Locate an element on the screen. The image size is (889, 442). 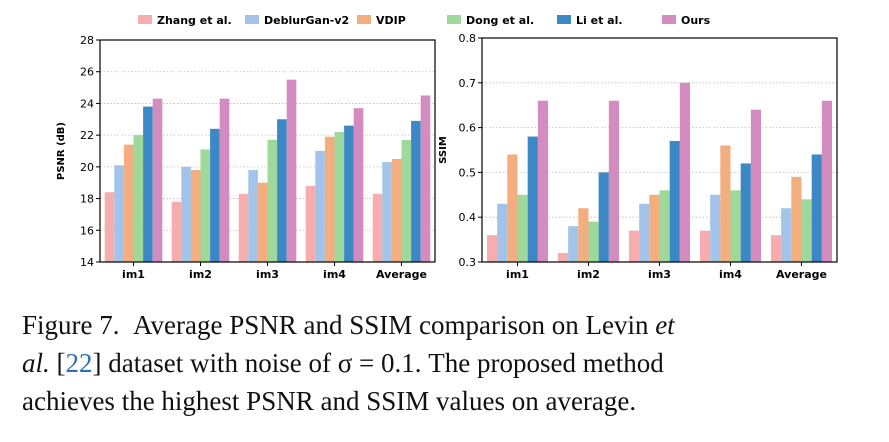
ssim-bar-li-et-al-im1 is located at coordinates (532, 199).